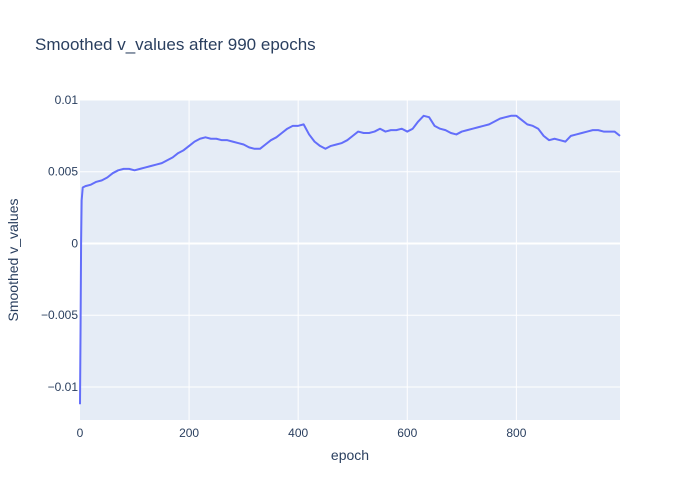 This screenshot has width=700, height=500. I want to click on x-axis-ticks: 0 200 400 600 800, so click(302, 433).